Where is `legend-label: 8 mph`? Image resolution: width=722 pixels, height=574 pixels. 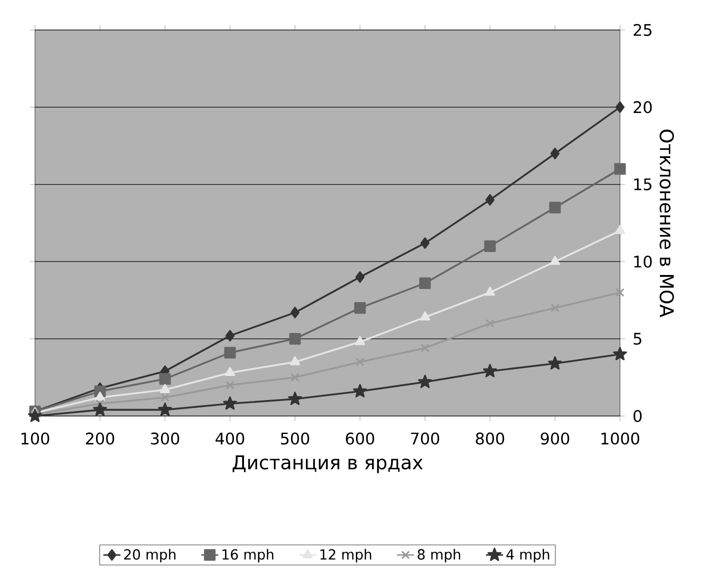
legend-label: 8 mph is located at coordinates (439, 555).